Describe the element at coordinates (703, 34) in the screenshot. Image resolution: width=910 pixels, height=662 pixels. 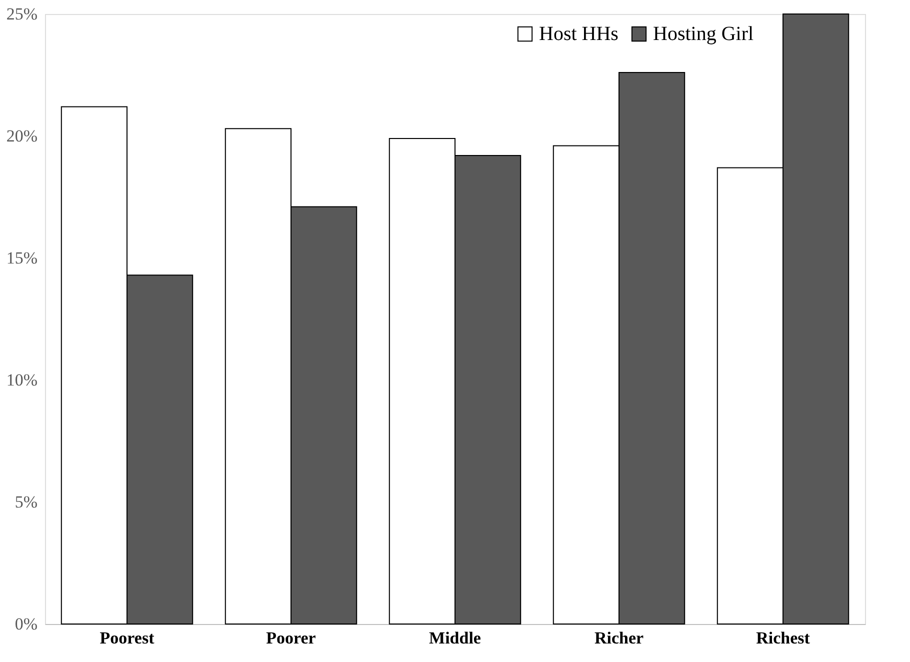
I see `legend-label: Hosting Girl` at that location.